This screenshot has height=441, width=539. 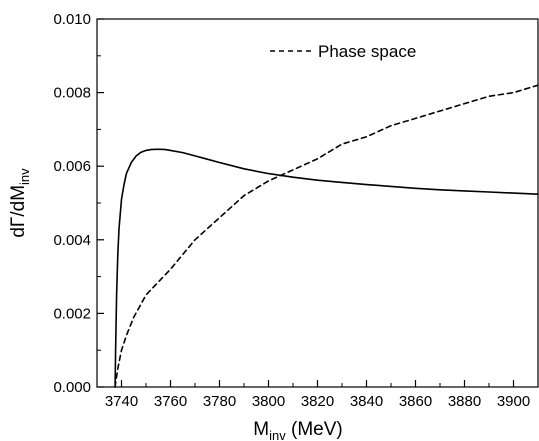 What do you see at coordinates (20, 203) in the screenshot?
I see `y-axis-label: dΓ/dMinv` at bounding box center [20, 203].